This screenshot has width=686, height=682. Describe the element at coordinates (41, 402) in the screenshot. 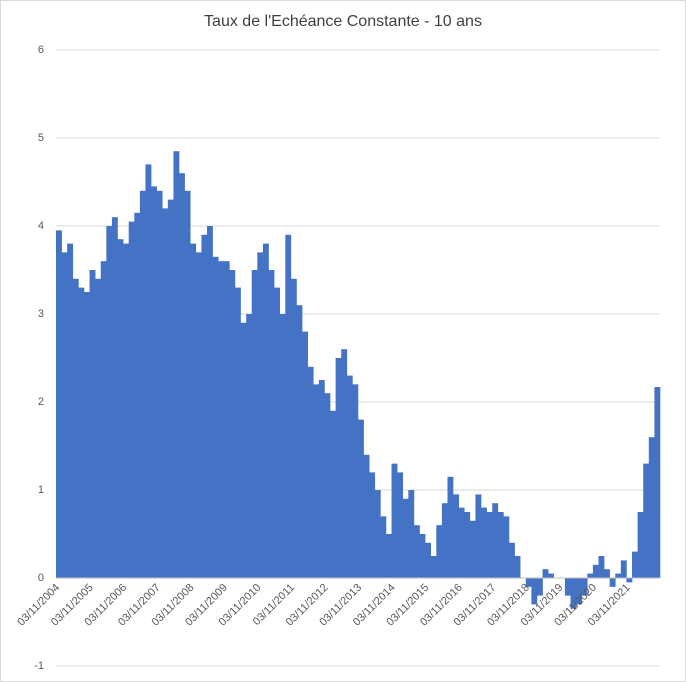

I see `y-tick-label: 2` at that location.